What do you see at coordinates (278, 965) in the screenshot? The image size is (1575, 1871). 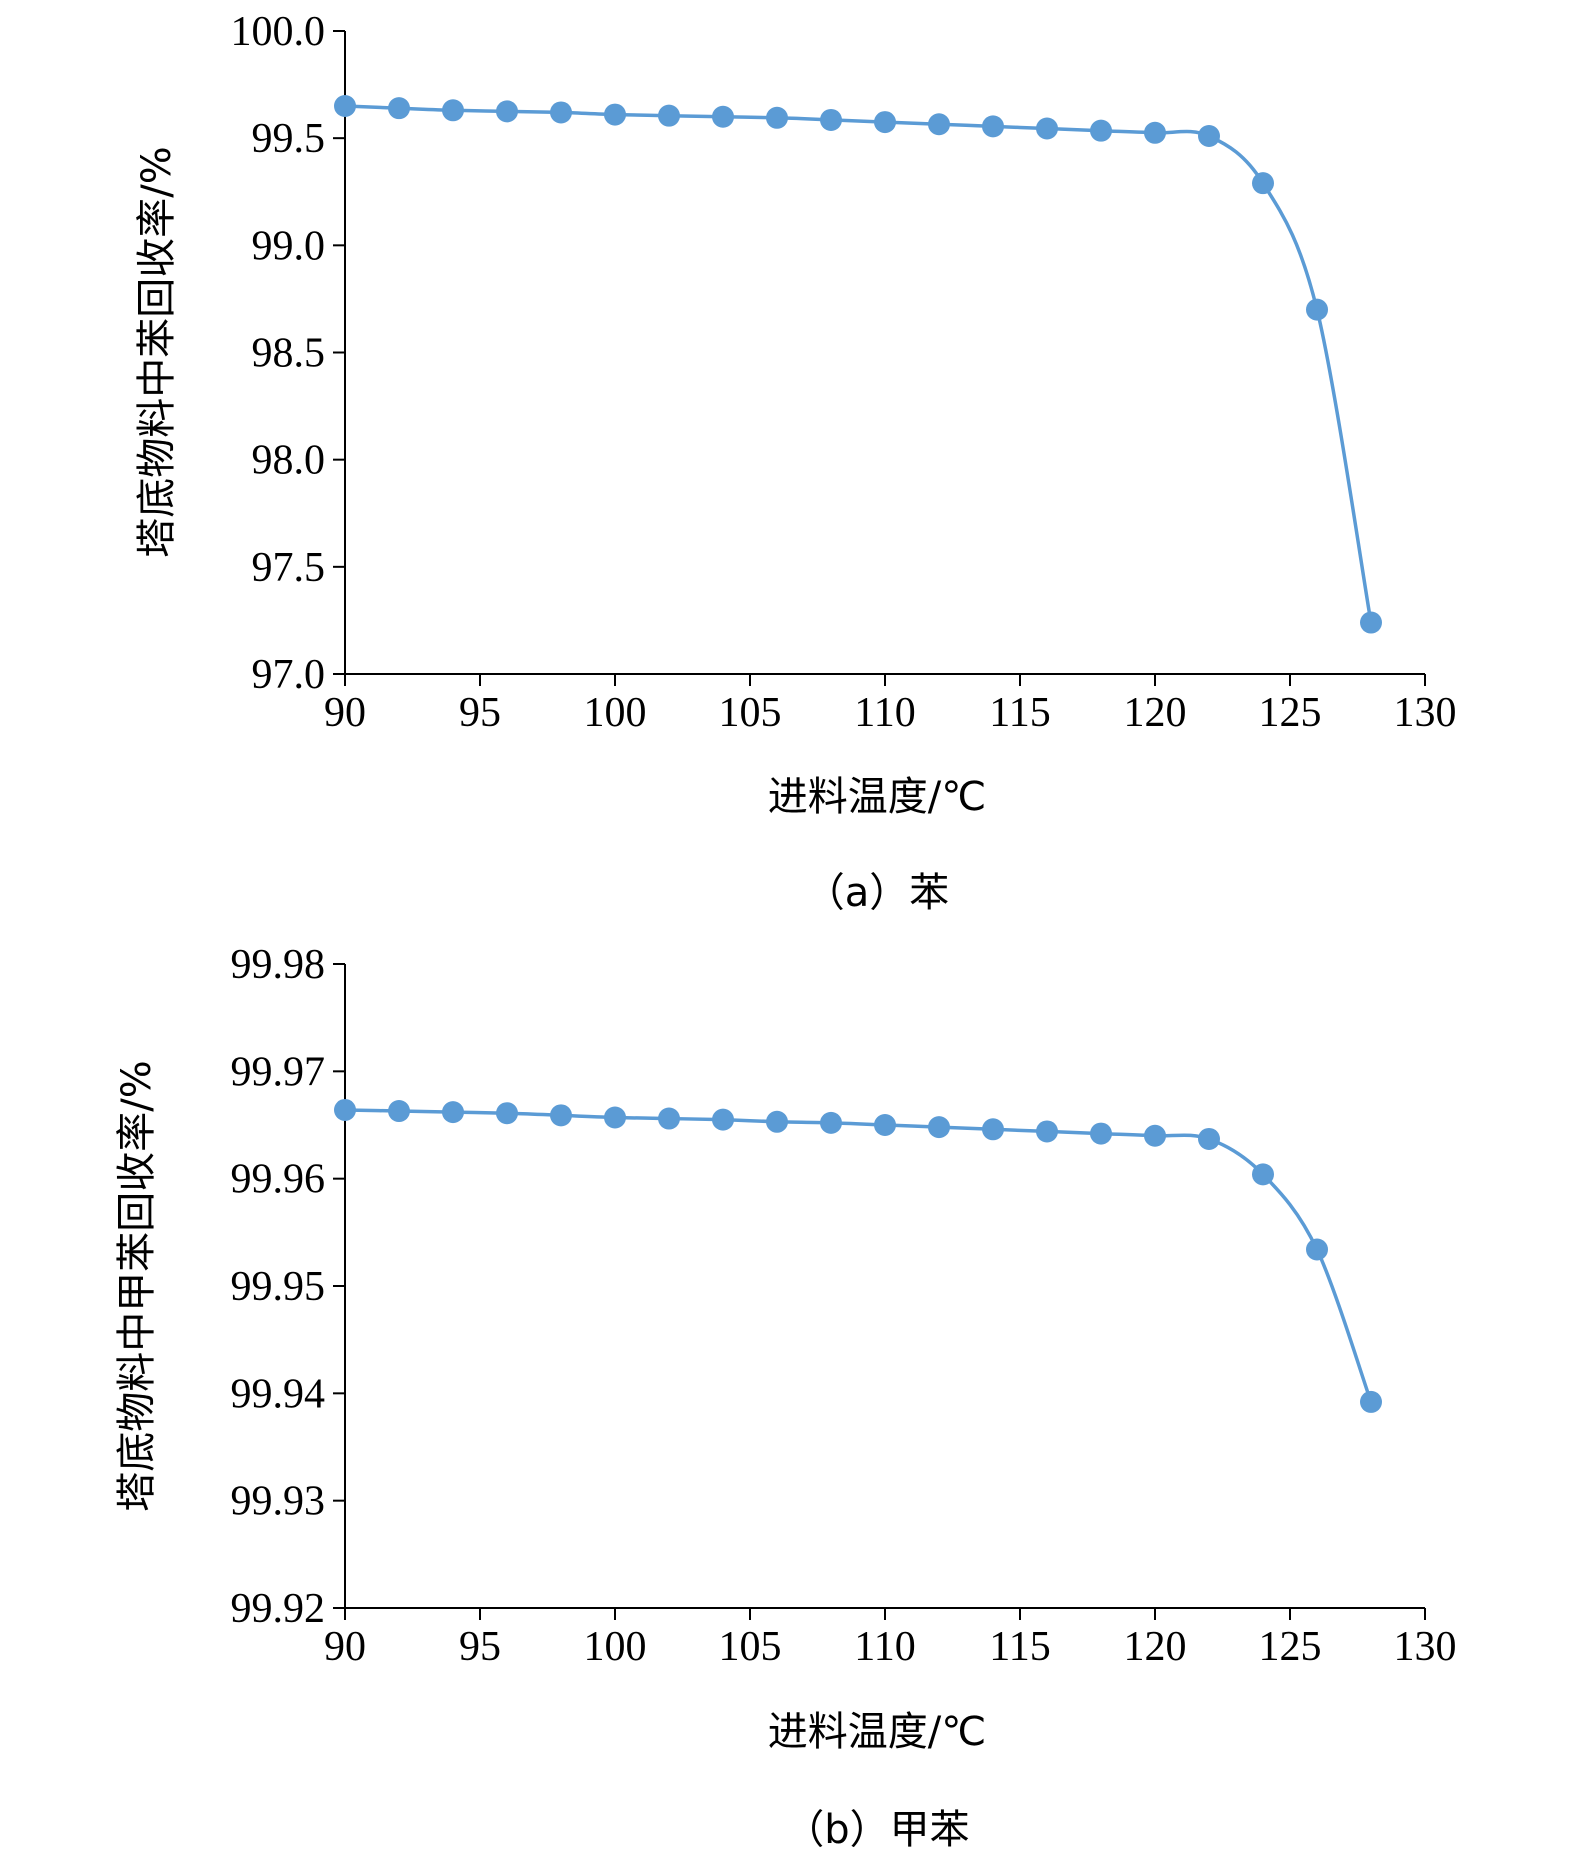 I see `y-tick-label: 99.98` at bounding box center [278, 965].